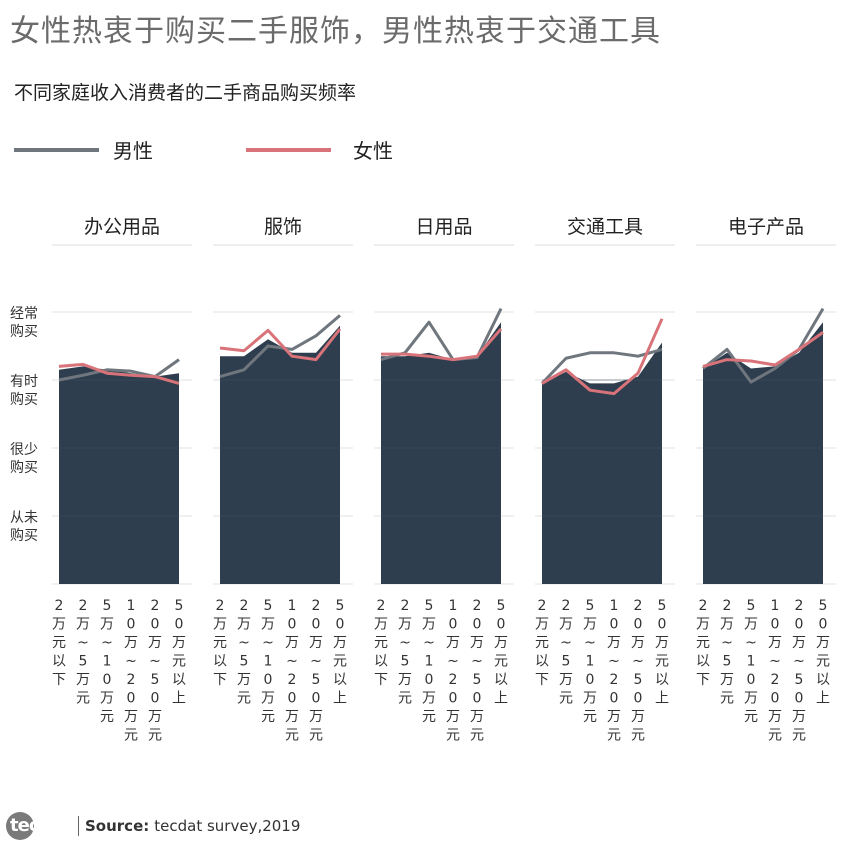  I want to click on source-text: tecdat survey,2019, so click(227, 826).